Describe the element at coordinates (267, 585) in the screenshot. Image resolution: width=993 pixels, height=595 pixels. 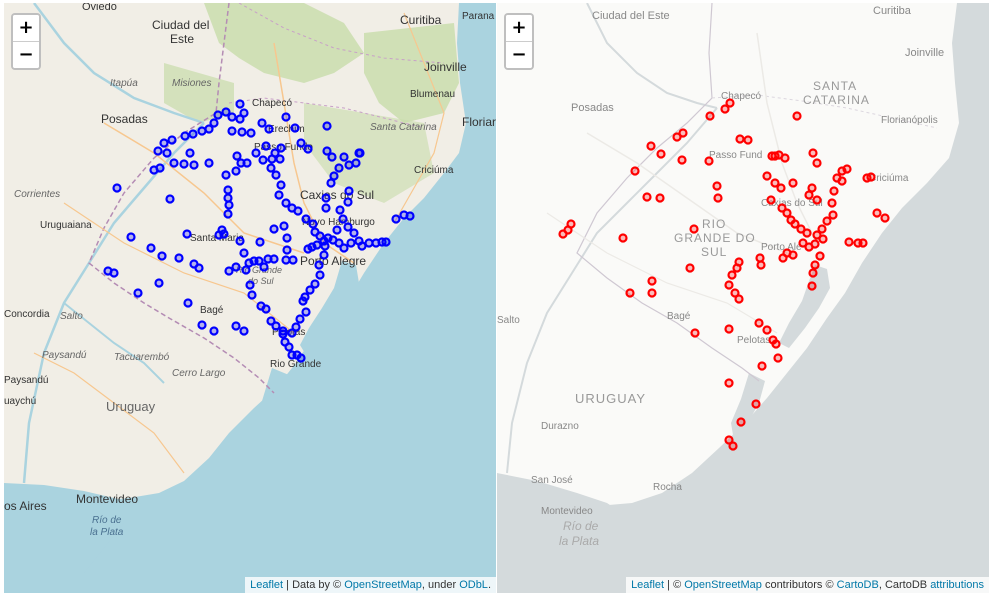
I see `leaflet-link: Leaflet` at that location.